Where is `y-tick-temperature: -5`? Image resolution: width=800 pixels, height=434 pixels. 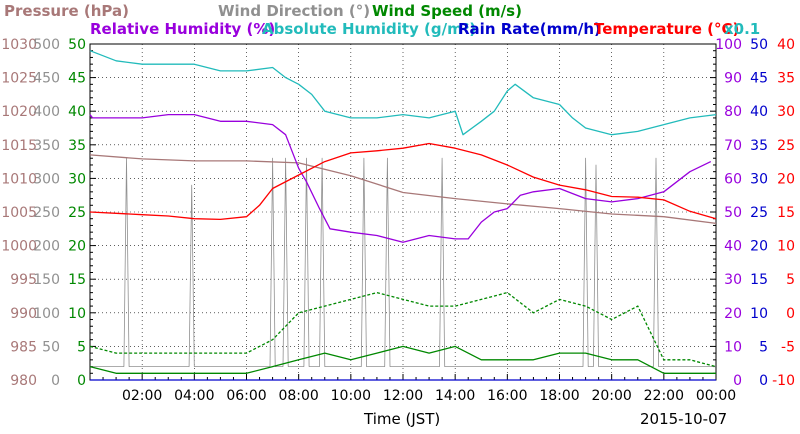
y-tick-temperature: -5 is located at coordinates (788, 347).